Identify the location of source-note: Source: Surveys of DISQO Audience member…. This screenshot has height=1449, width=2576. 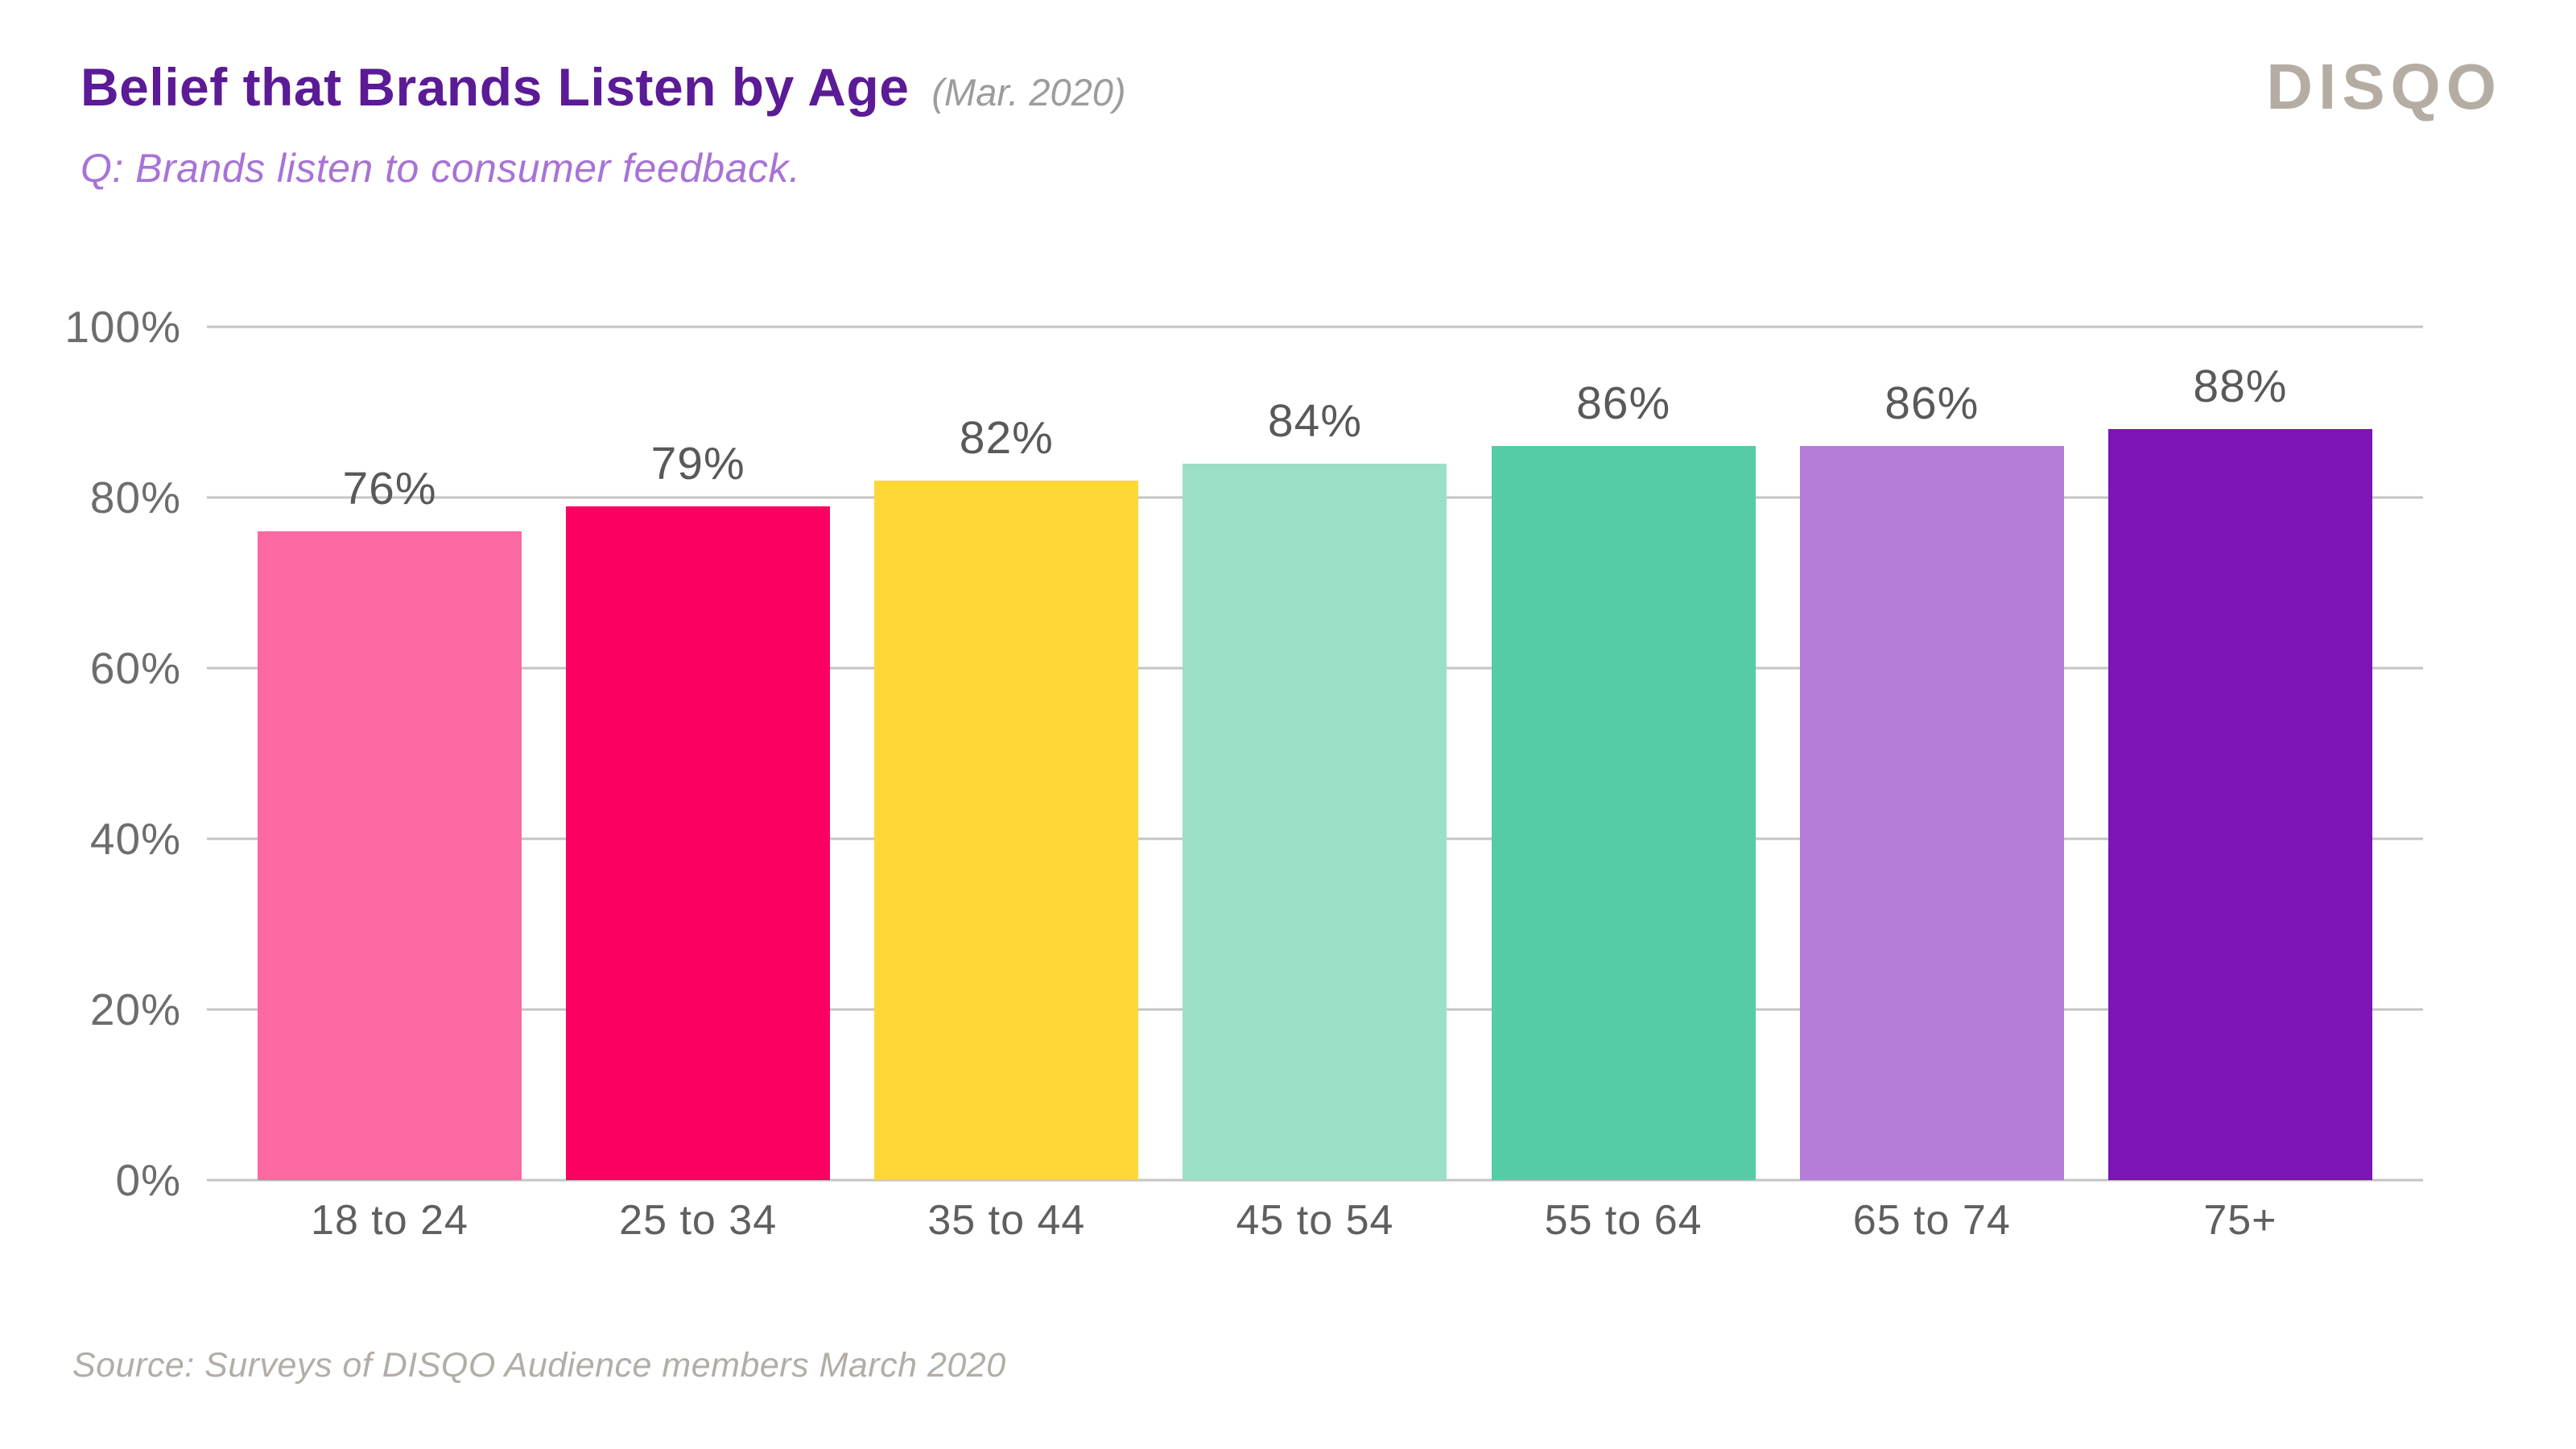
(539, 1365).